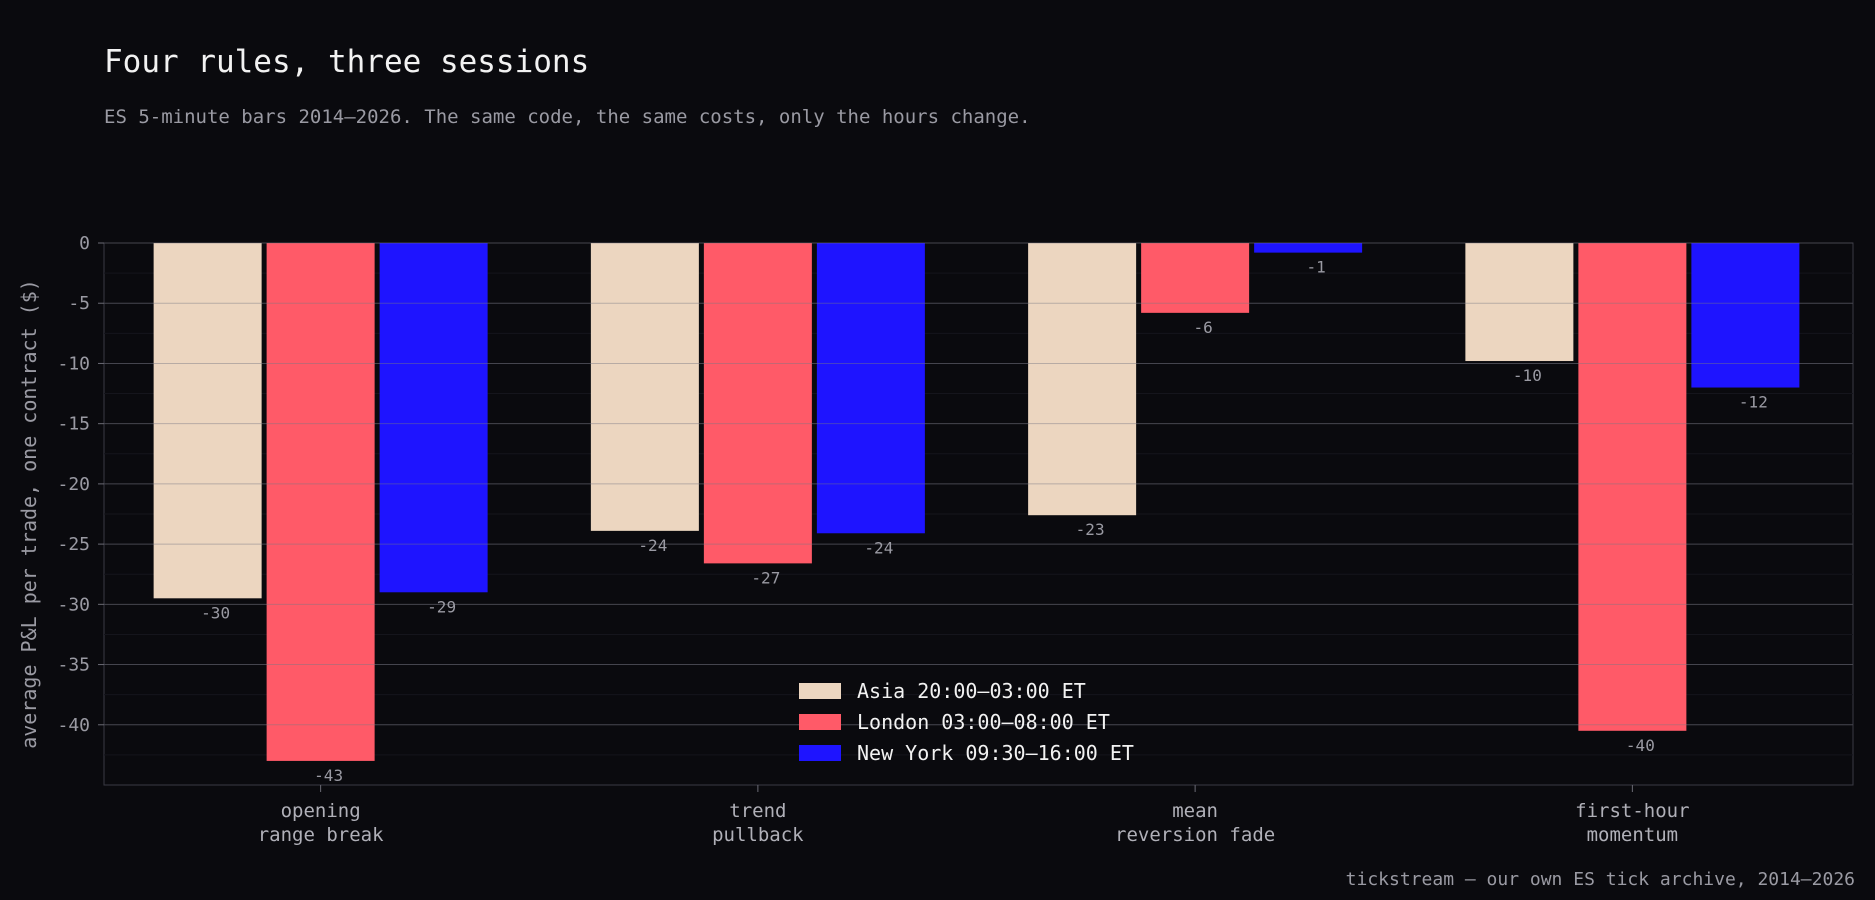 Image resolution: width=1875 pixels, height=900 pixels. What do you see at coordinates (73, 604) in the screenshot?
I see `y-tick-label: -30` at bounding box center [73, 604].